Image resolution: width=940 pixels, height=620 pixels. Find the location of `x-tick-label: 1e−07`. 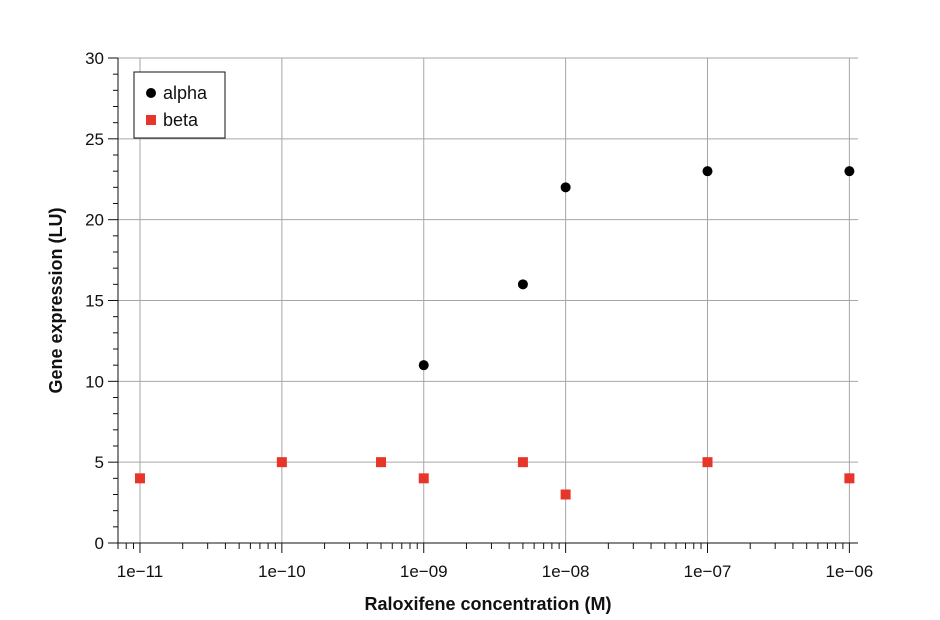

x-tick-label: 1e−07 is located at coordinates (708, 571).